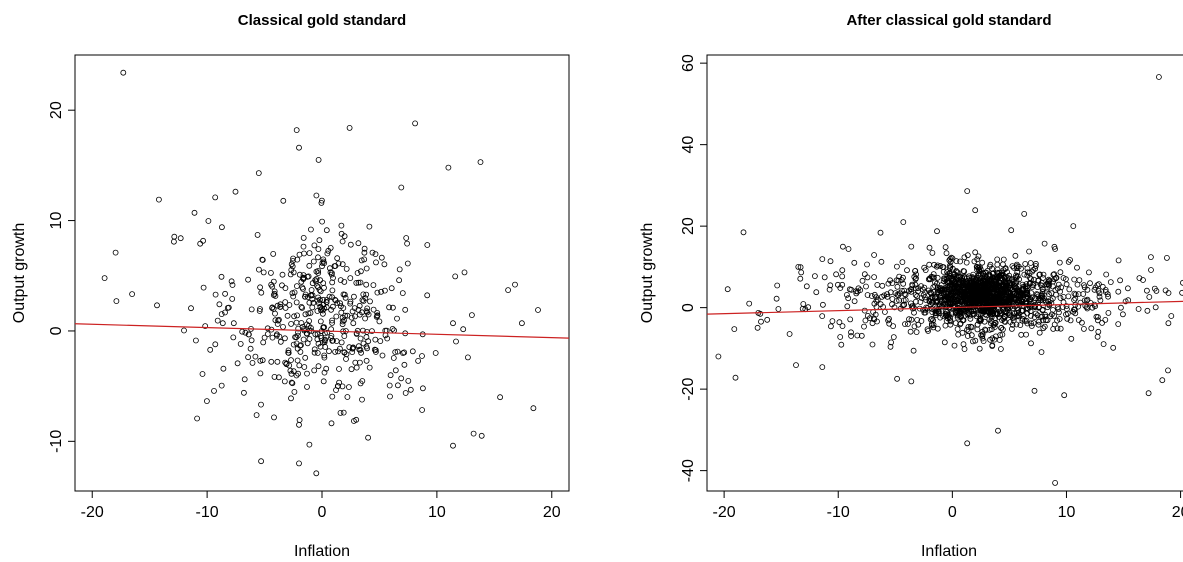 The height and width of the screenshot is (562, 1183). What do you see at coordinates (952, 512) in the screenshot?
I see `x-tick-label: 0` at bounding box center [952, 512].